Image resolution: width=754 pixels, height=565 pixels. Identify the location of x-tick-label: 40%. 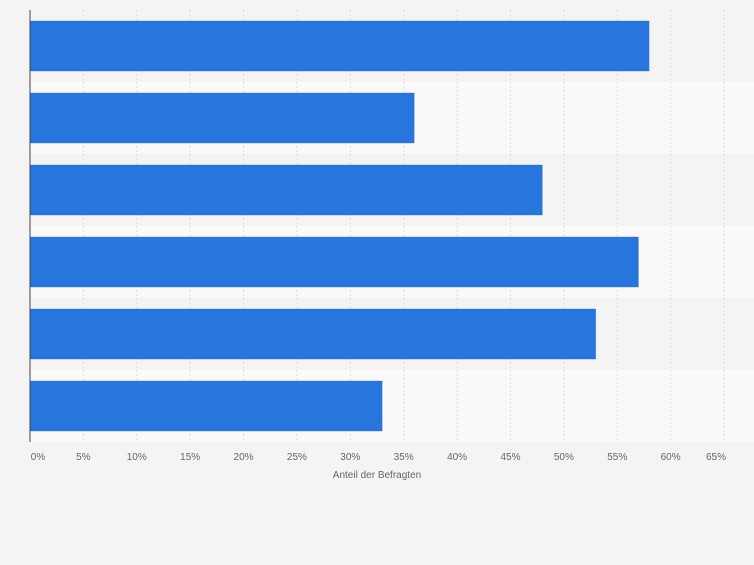
(457, 457).